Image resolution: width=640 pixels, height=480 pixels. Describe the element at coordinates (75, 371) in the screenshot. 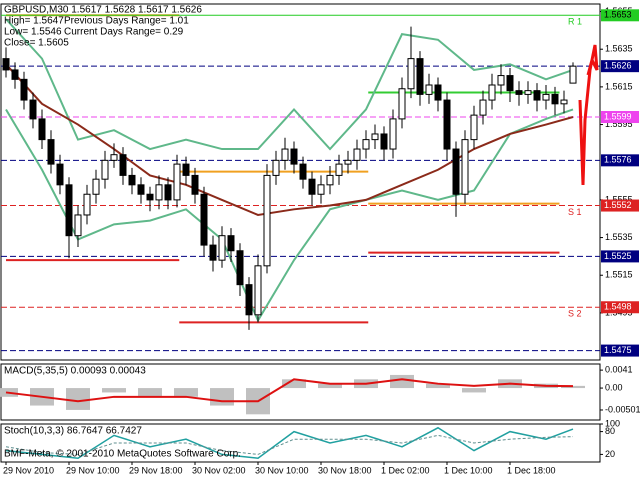

I see `macd-label: MACD(5,35,5) 0.00093 0.00043` at that location.